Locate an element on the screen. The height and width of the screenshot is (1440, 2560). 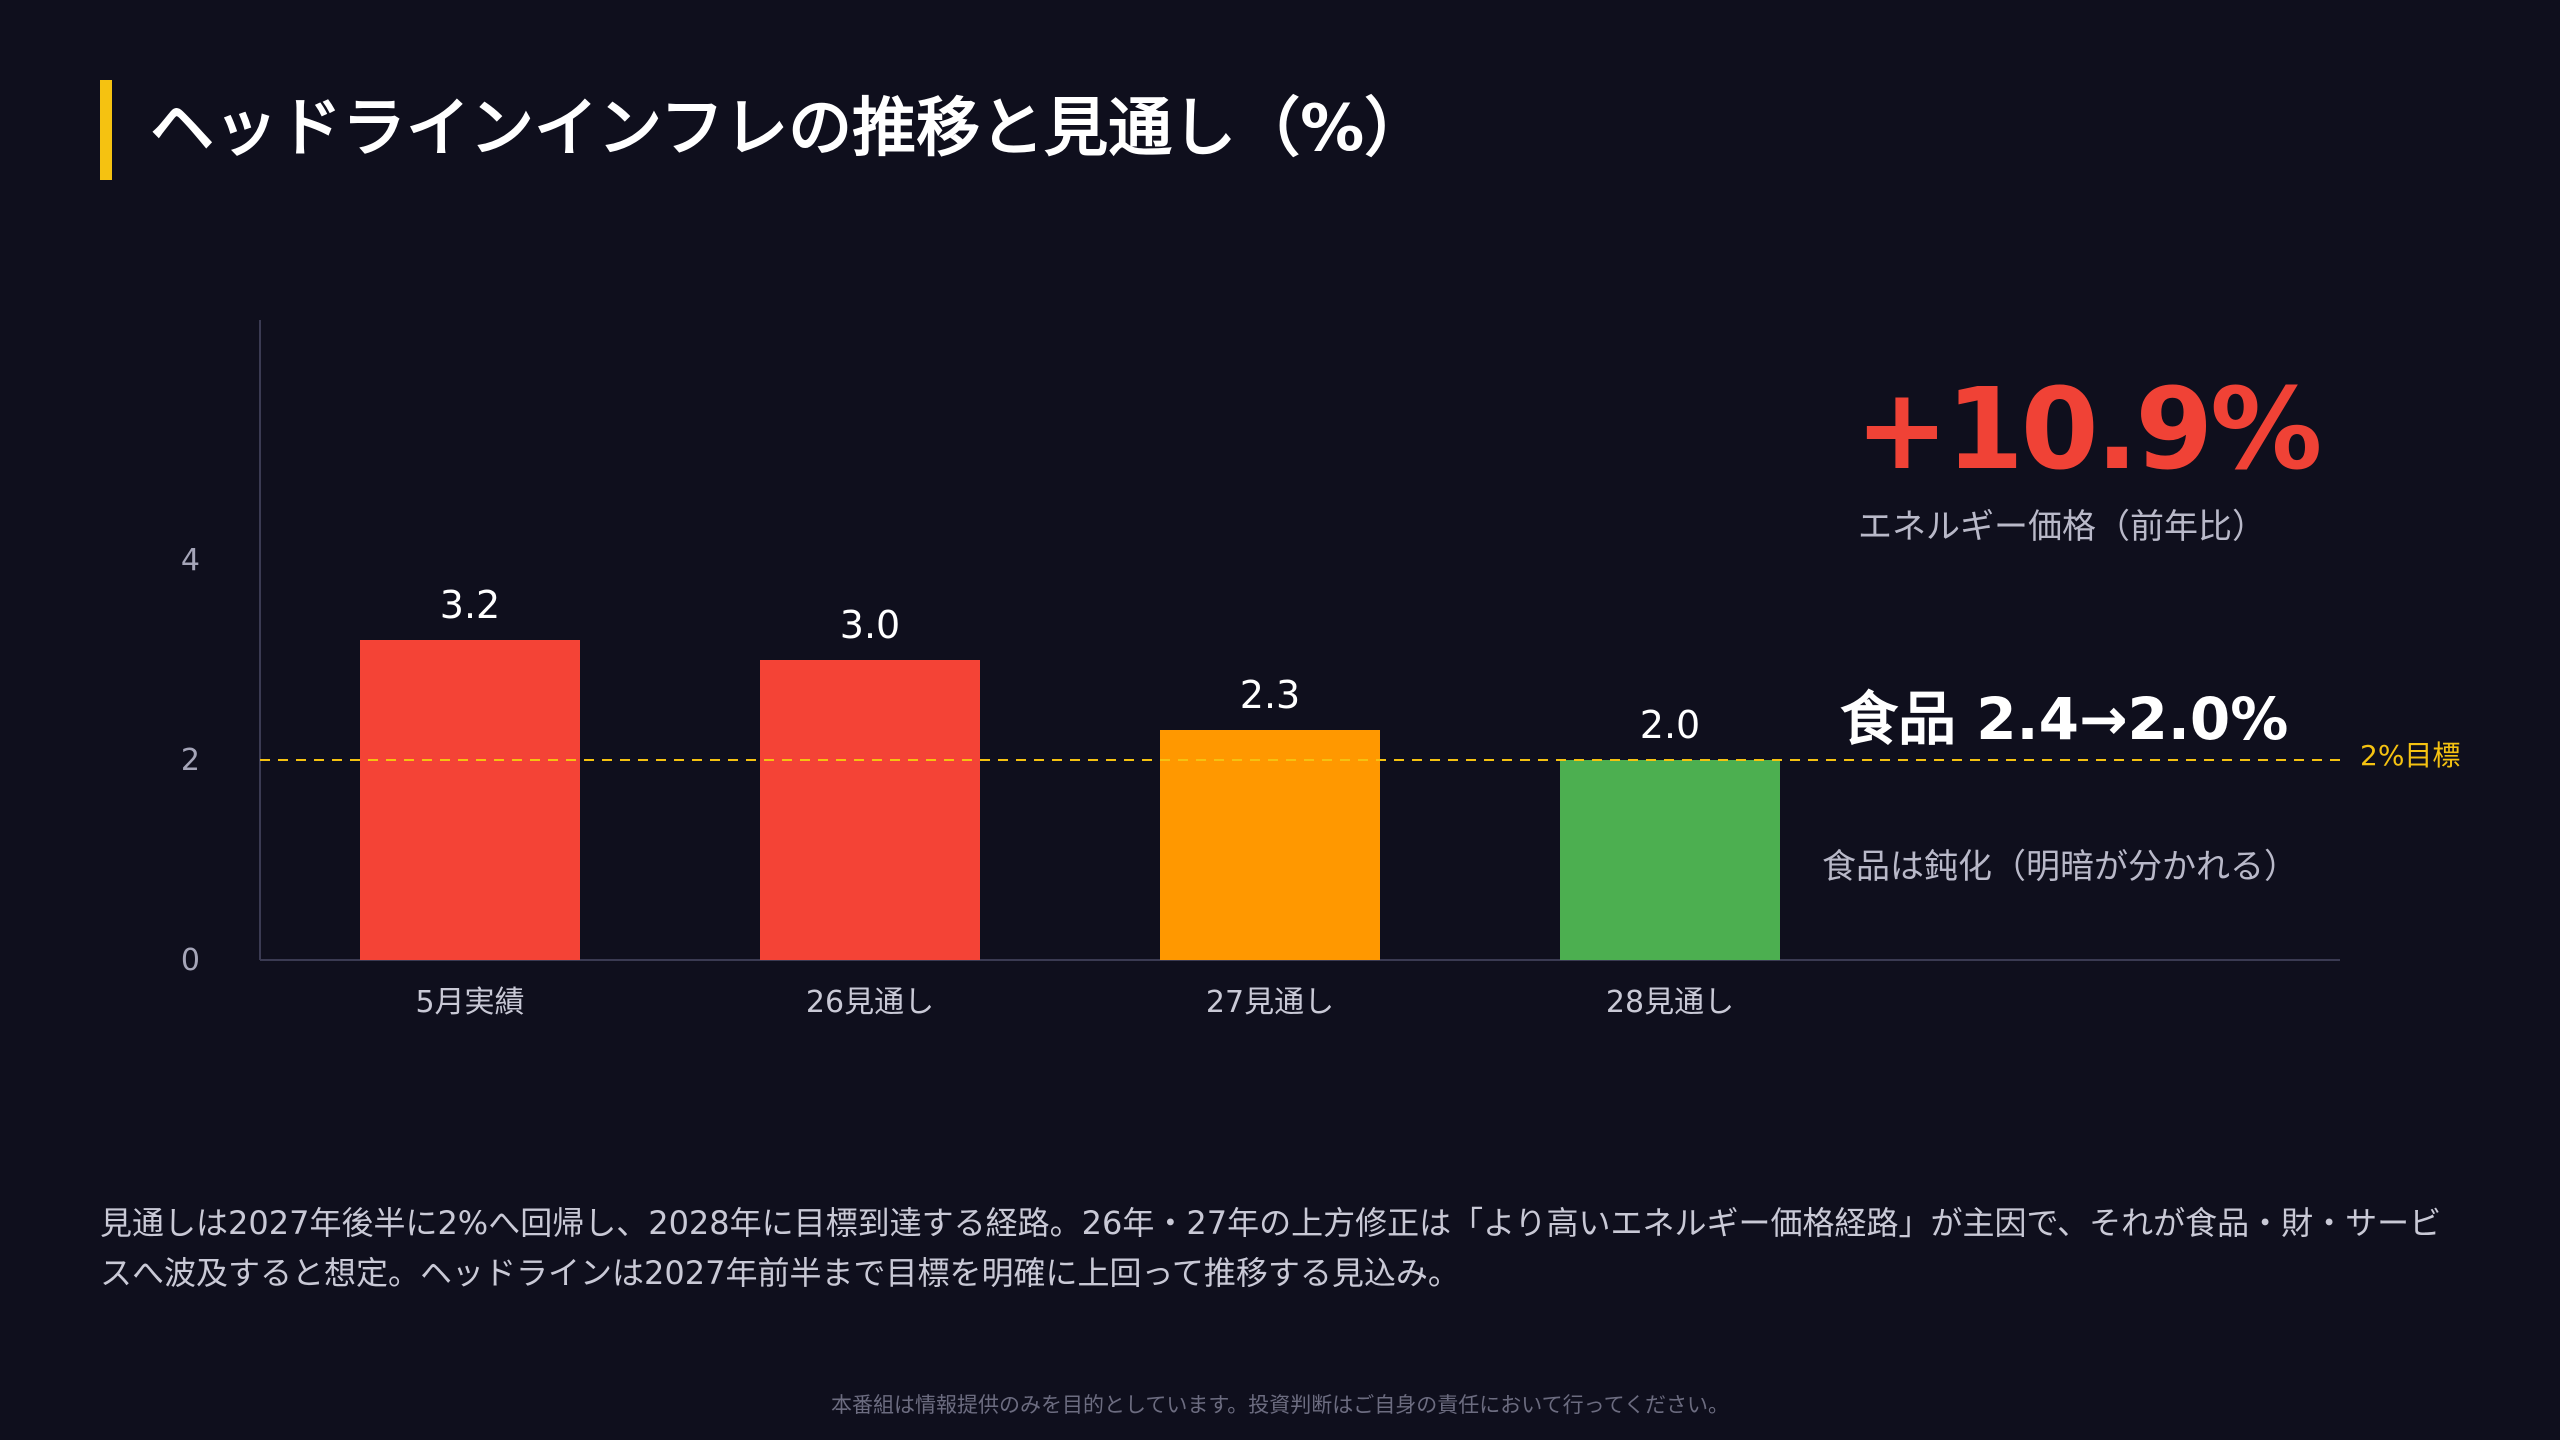
x-category-label: 28見通し is located at coordinates (1670, 1002).